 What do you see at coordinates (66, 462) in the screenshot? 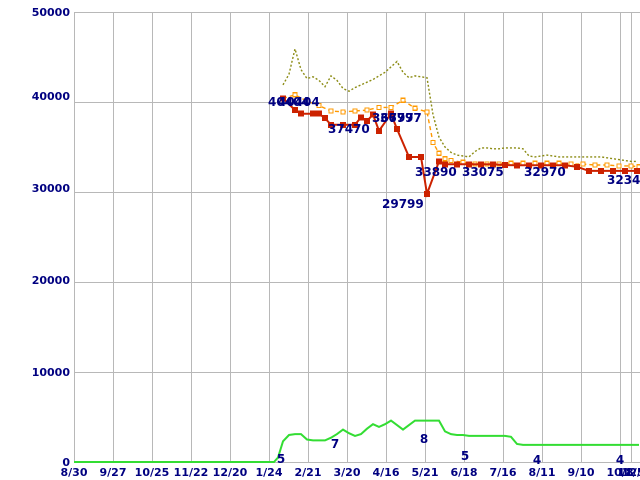
I see `y-tick-label: 0` at bounding box center [66, 462].